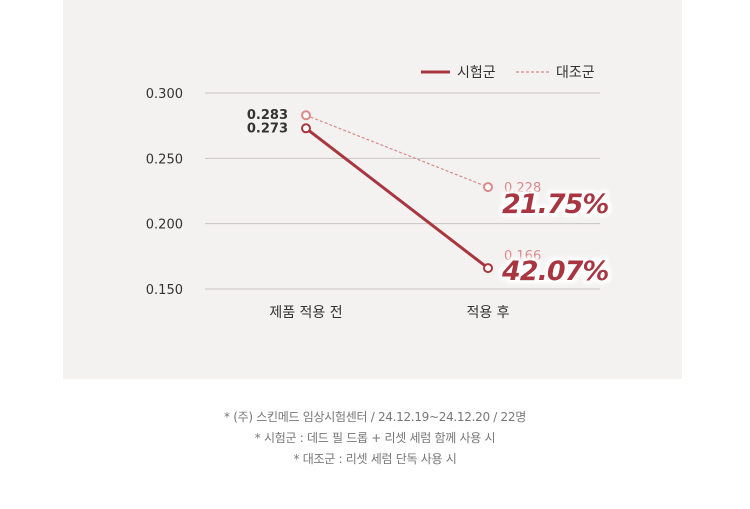  Describe the element at coordinates (164, 225) in the screenshot. I see `y-tick-label: 0.200` at that location.